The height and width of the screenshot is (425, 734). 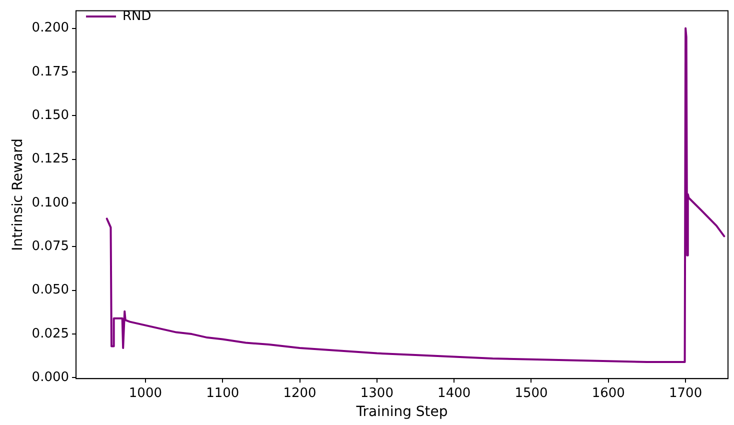 I want to click on y-tick-label: 0.025, so click(x=51, y=334).